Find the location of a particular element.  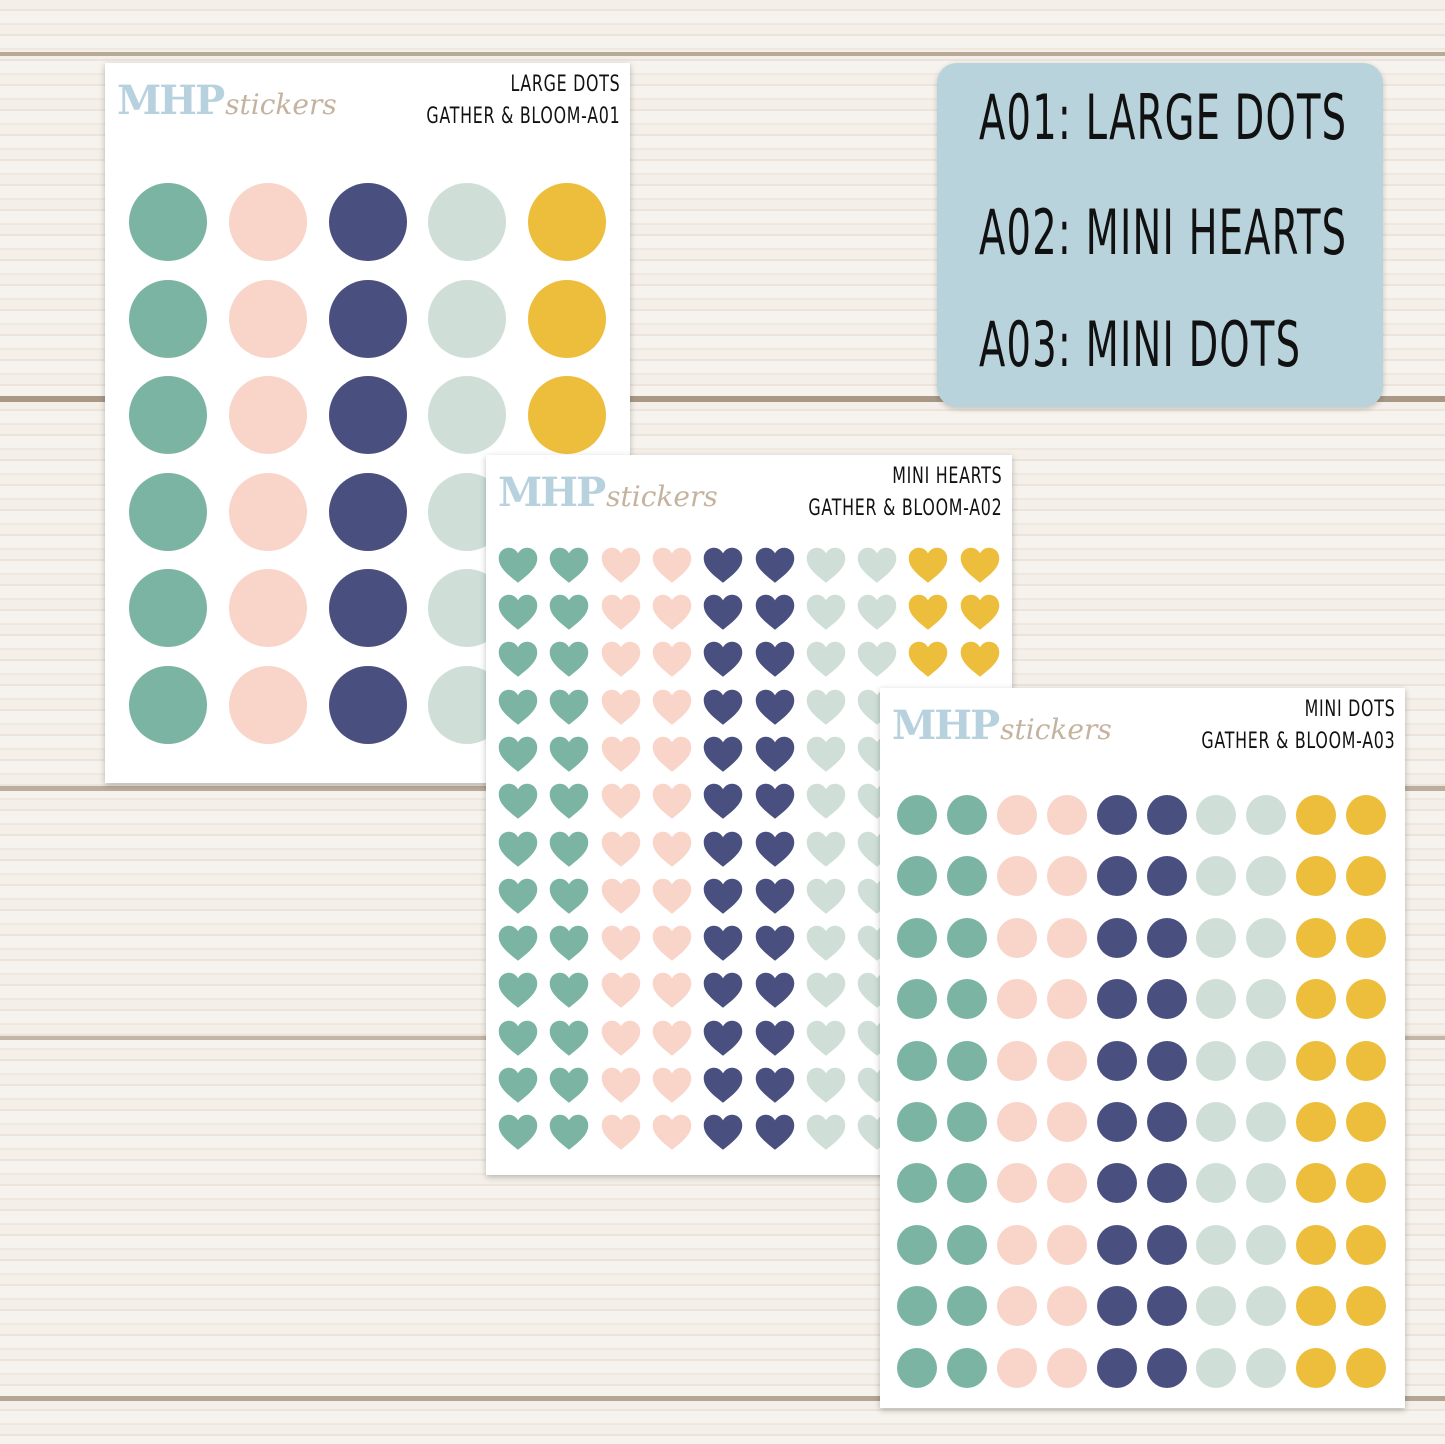

sheet-name: LARGE DOTS is located at coordinates (565, 84).